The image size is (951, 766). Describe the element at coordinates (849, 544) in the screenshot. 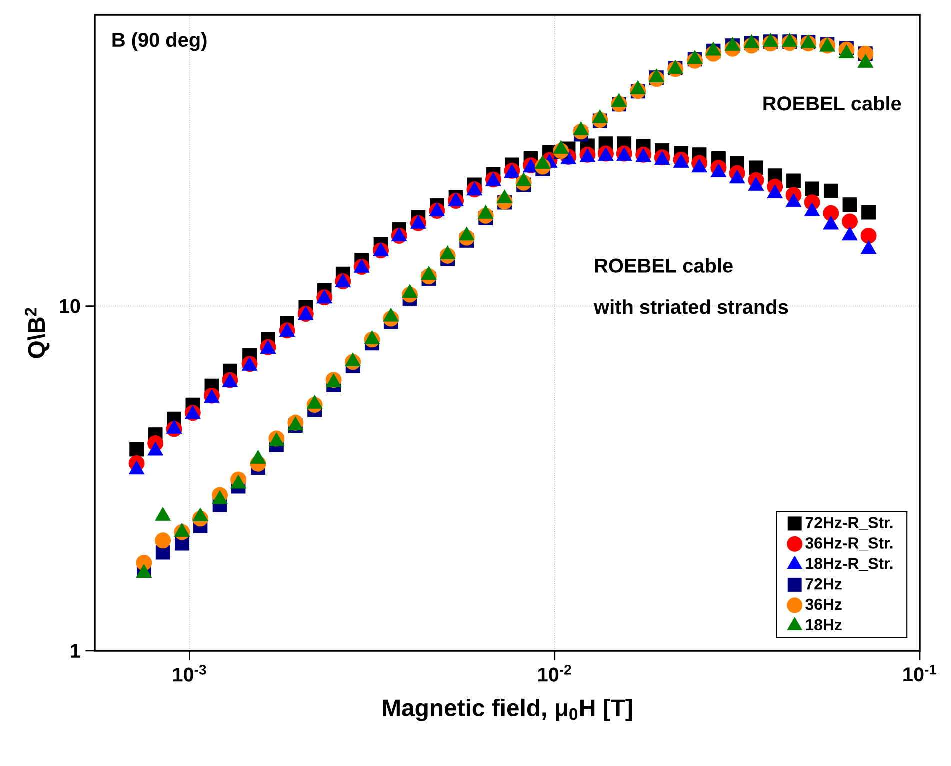

I see `legend-label: 36Hz-R_Str.` at that location.